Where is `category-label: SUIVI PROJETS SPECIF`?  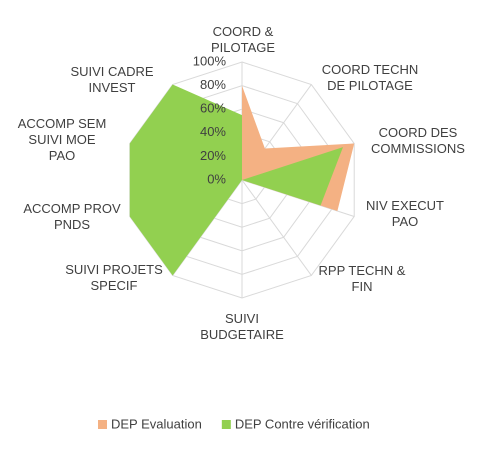 category-label: SUIVI PROJETS SPECIF is located at coordinates (114, 277).